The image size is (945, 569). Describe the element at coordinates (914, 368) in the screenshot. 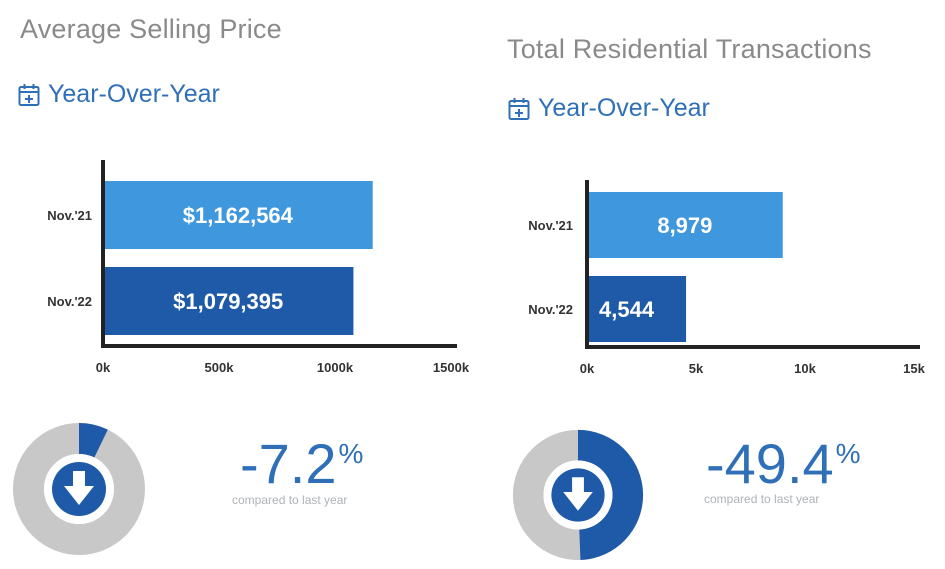

I see `x-tick-label: 15k` at that location.